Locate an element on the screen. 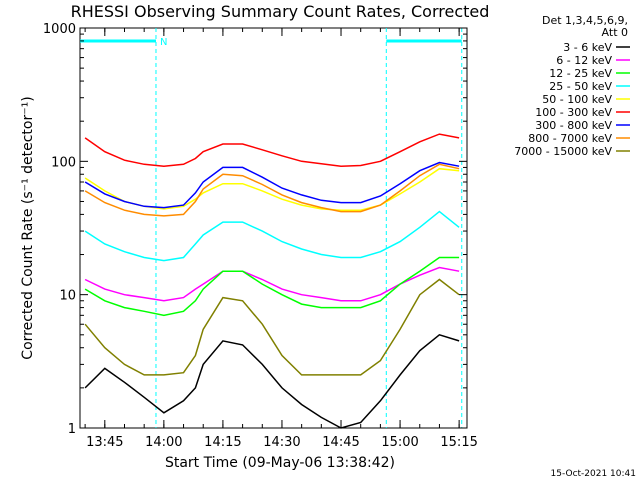 The width and height of the screenshot is (640, 480). y-tick-label-3: 1000 is located at coordinates (59, 29).